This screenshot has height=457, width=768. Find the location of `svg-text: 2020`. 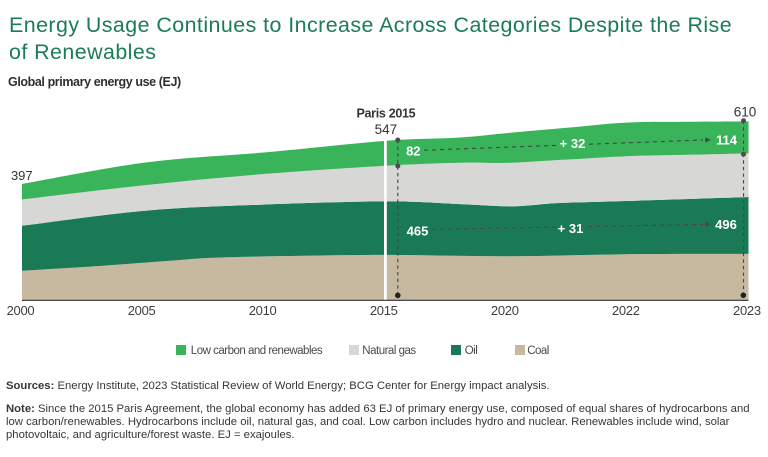

svg-text: 2020 is located at coordinates (505, 310).